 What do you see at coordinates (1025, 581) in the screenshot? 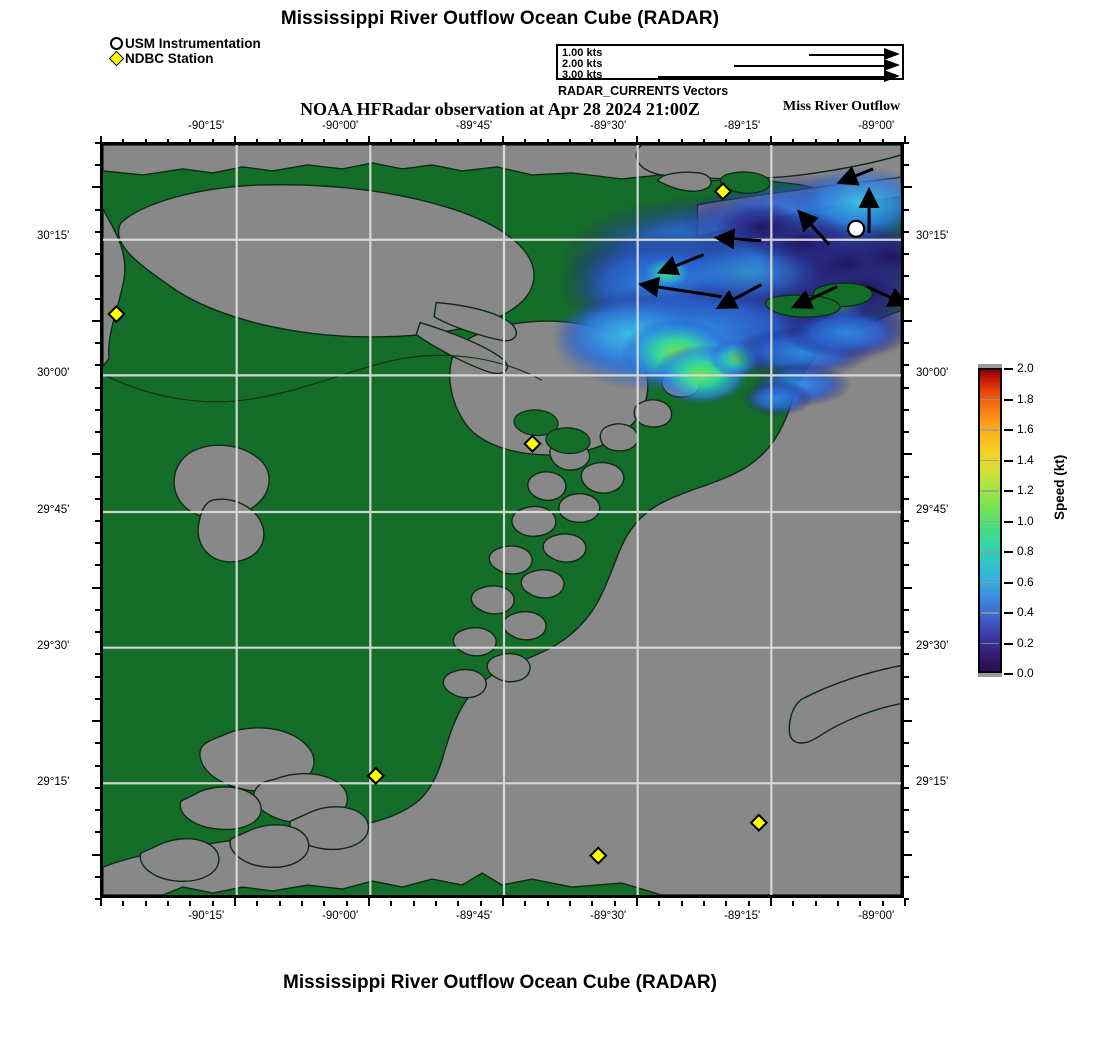
I see `colorbar-tick-label: 0.6` at bounding box center [1025, 581].